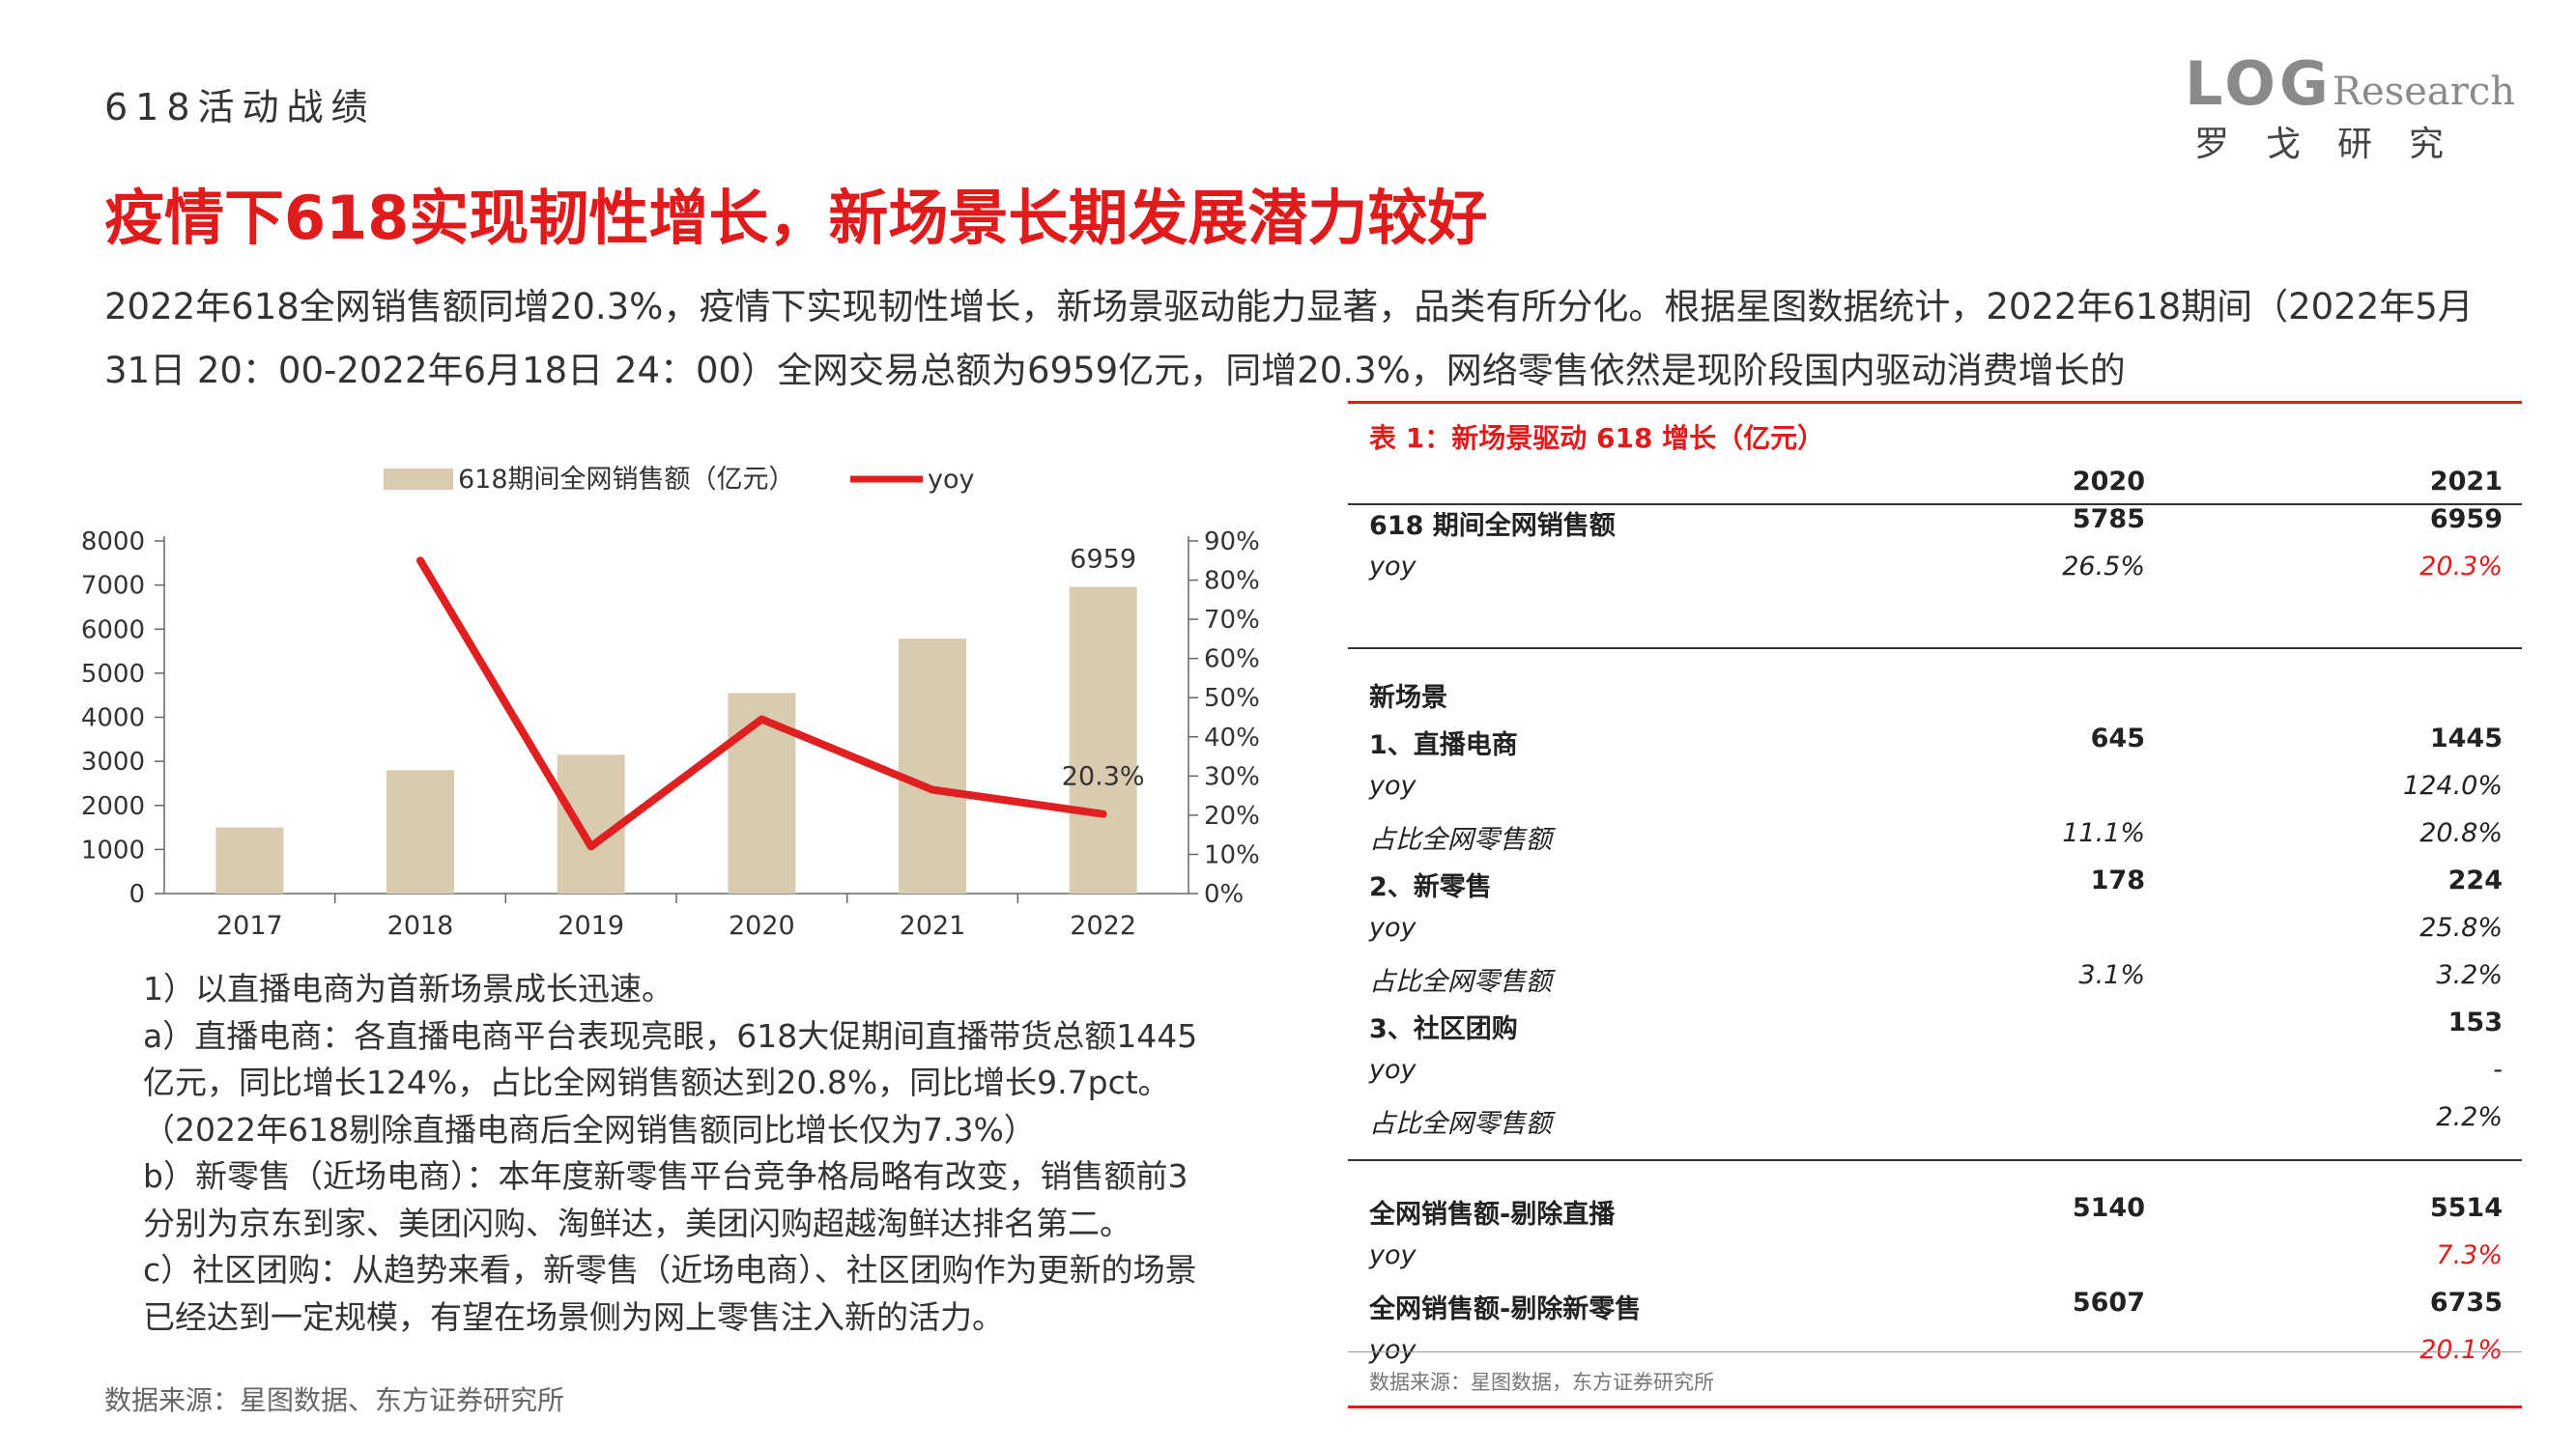 This screenshot has height=1449, width=2576. What do you see at coordinates (657, 1082) in the screenshot?
I see `bullet-line: 亿元，同比增长124%，占比全网销售额达到20.8%，同比增长9.7pct。` at bounding box center [657, 1082].